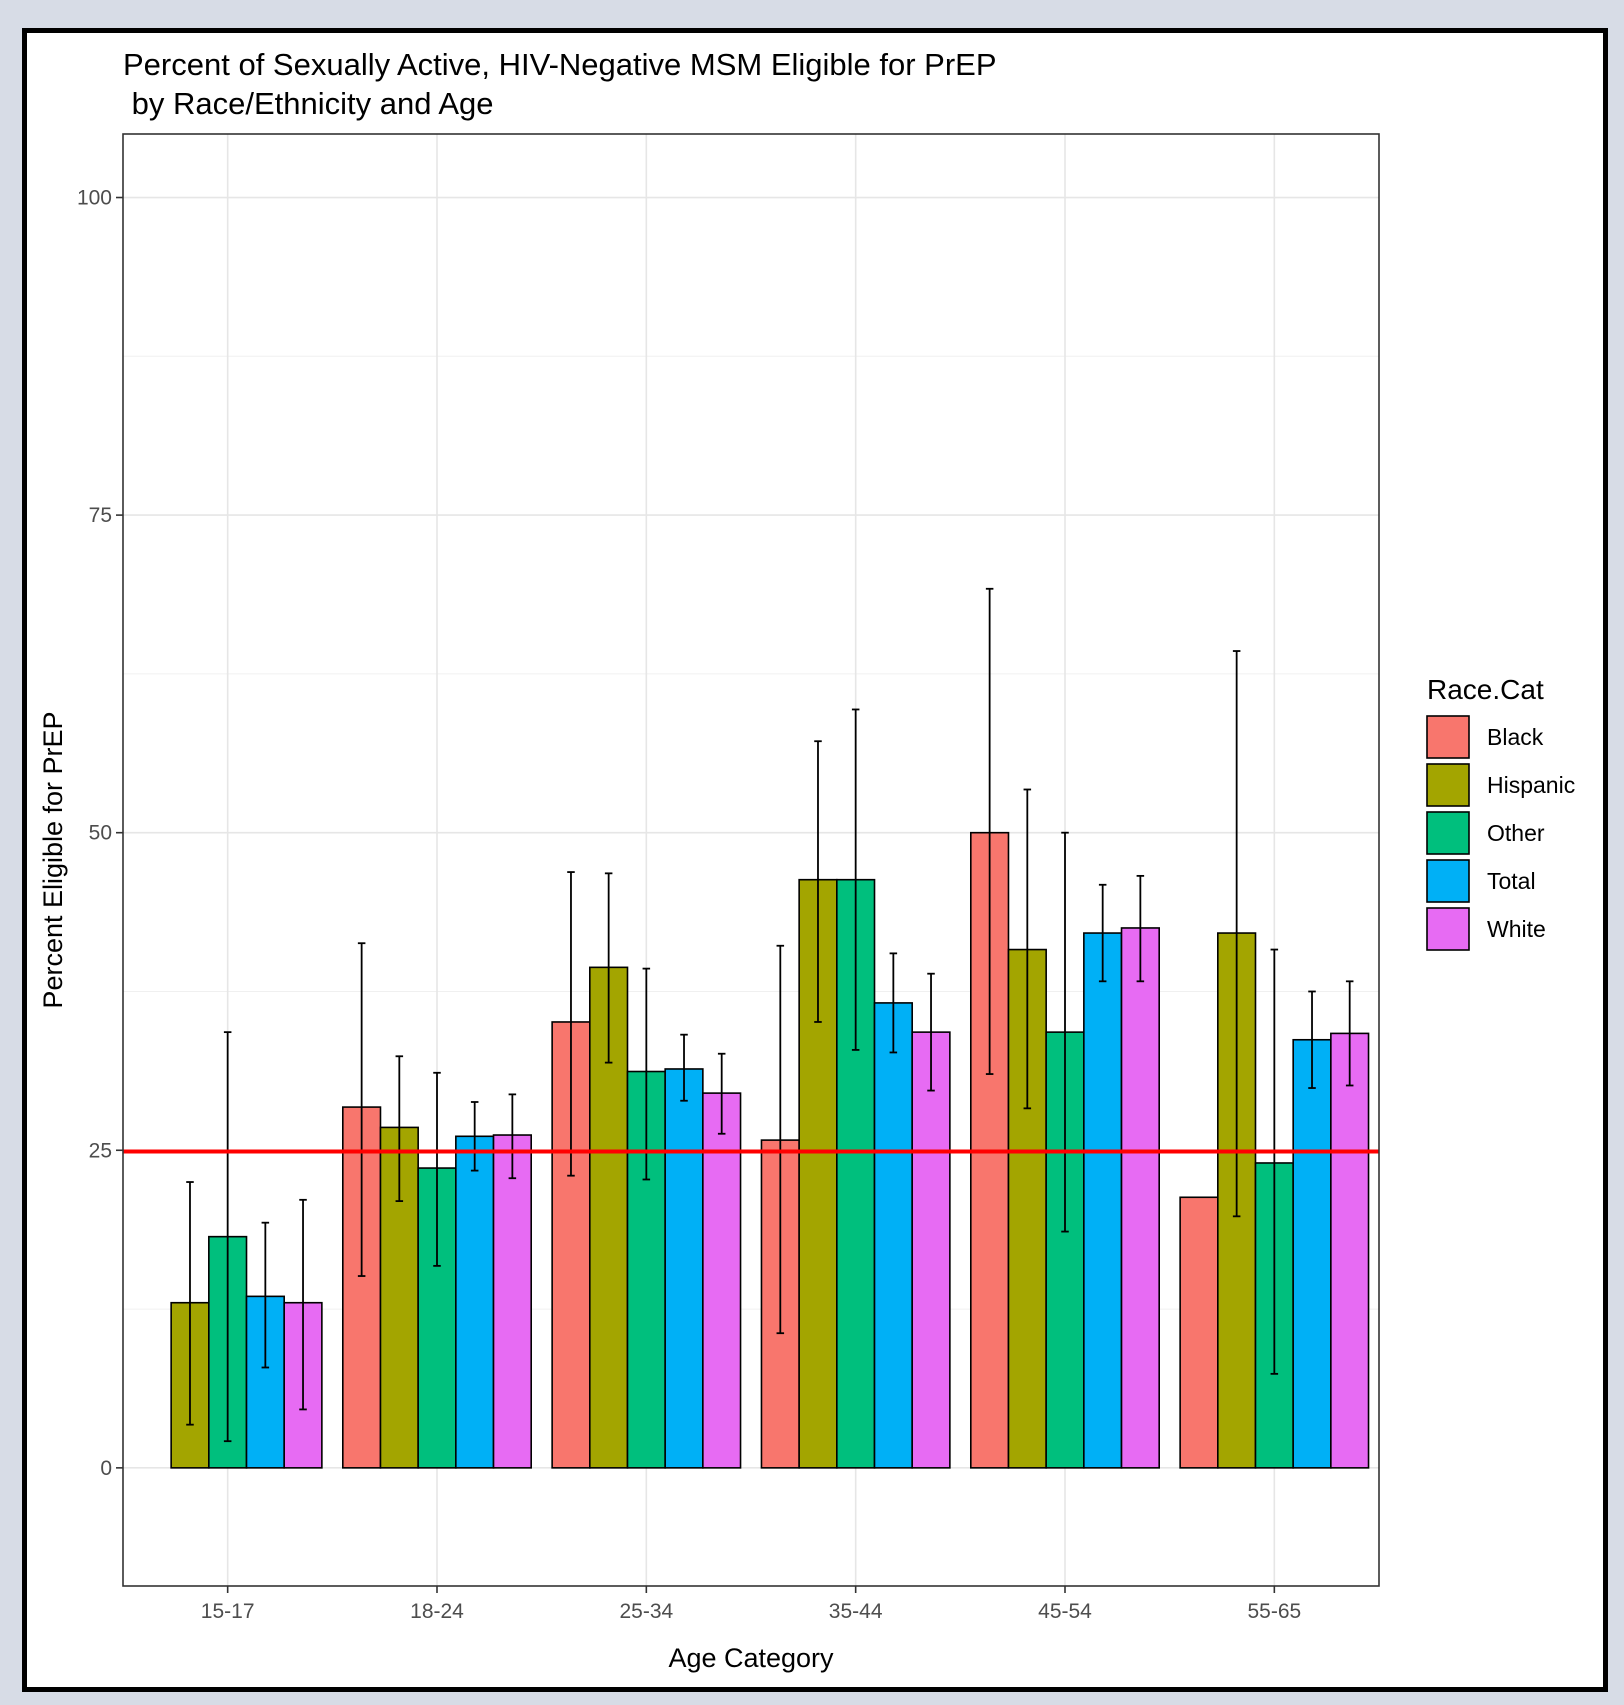 This screenshot has height=1705, width=1624. I want to click on y-tick-label: 50, so click(100, 833).